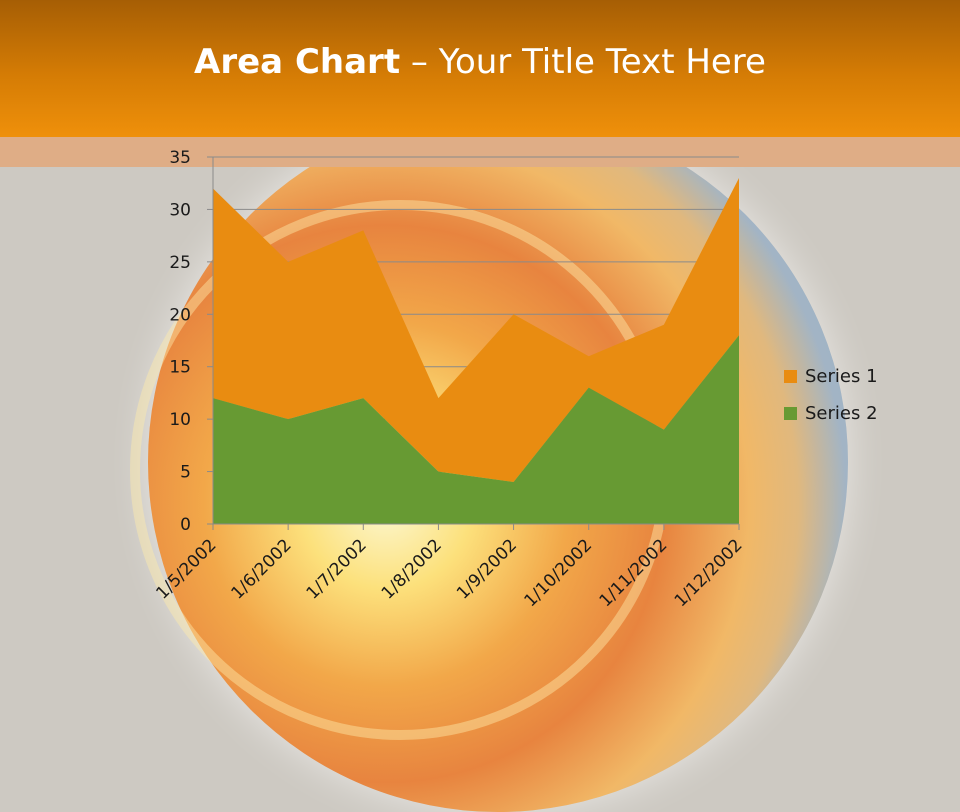 The width and height of the screenshot is (960, 812). What do you see at coordinates (180, 158) in the screenshot?
I see `y-tick-label: 35` at bounding box center [180, 158].